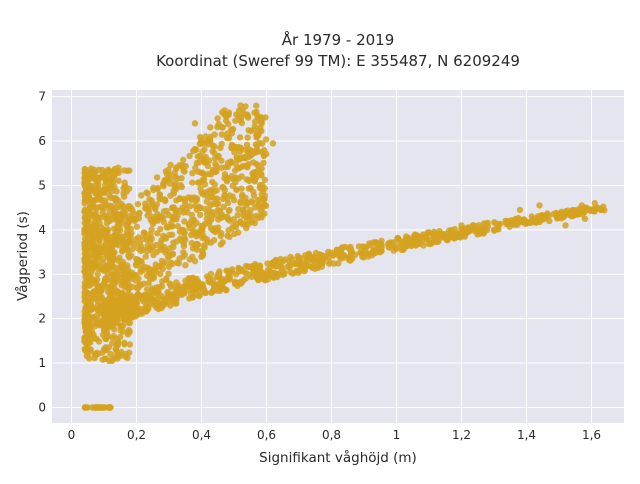 Image resolution: width=640 pixels, height=484 pixels. I want to click on y-tick-label: 6, so click(42, 141).